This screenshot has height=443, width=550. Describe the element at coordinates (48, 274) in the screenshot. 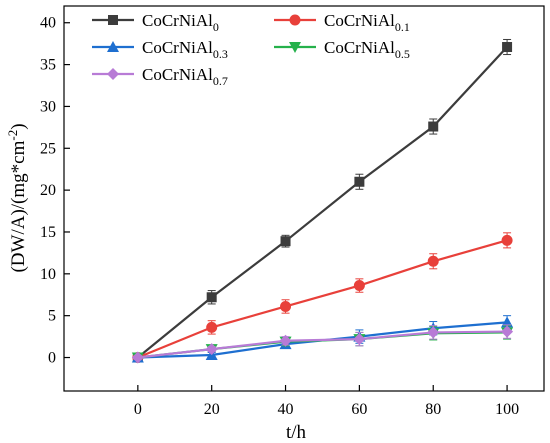

I see `y-tick-label: 10` at that location.